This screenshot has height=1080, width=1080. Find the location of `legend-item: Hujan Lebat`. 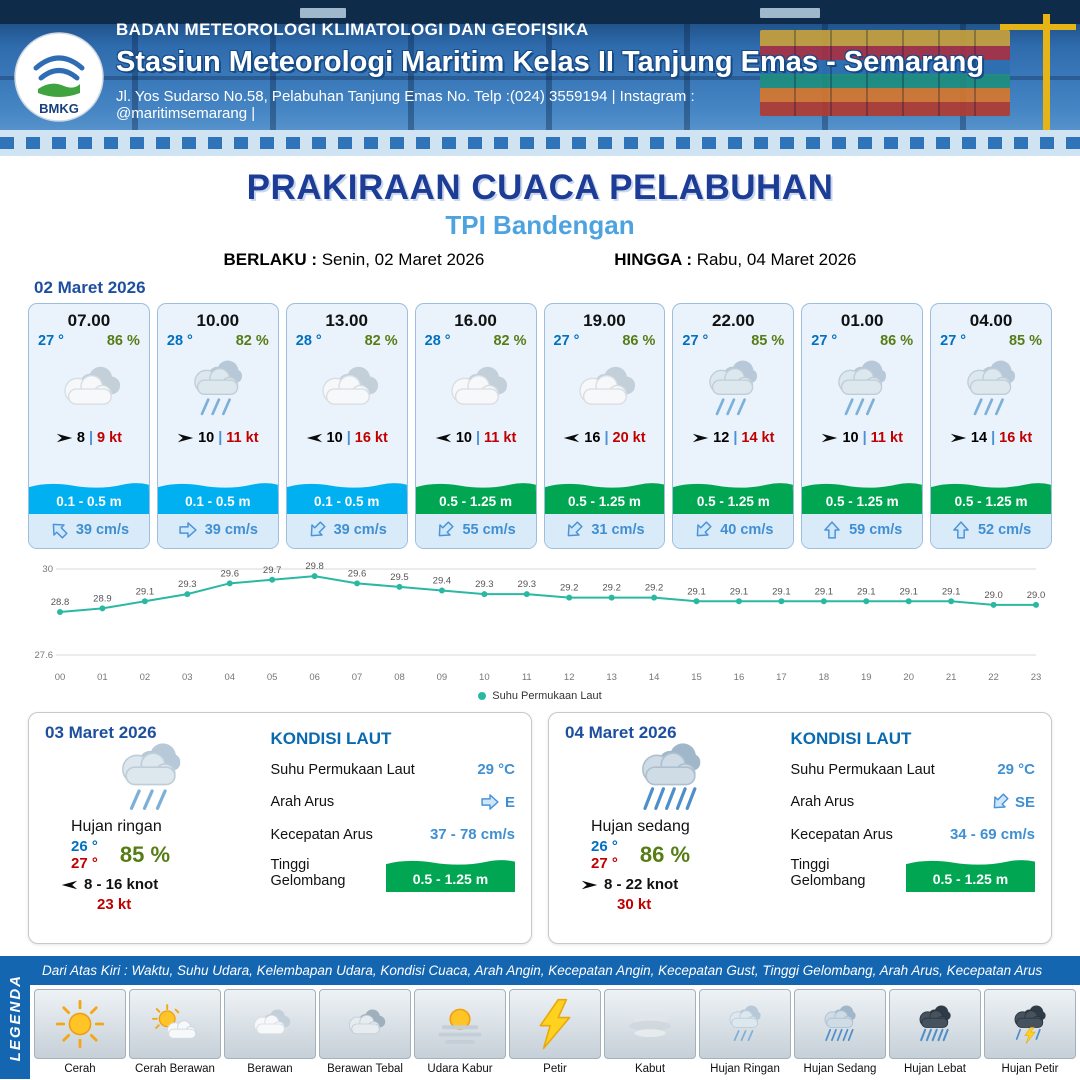

legend-item: Hujan Lebat is located at coordinates (935, 1034).